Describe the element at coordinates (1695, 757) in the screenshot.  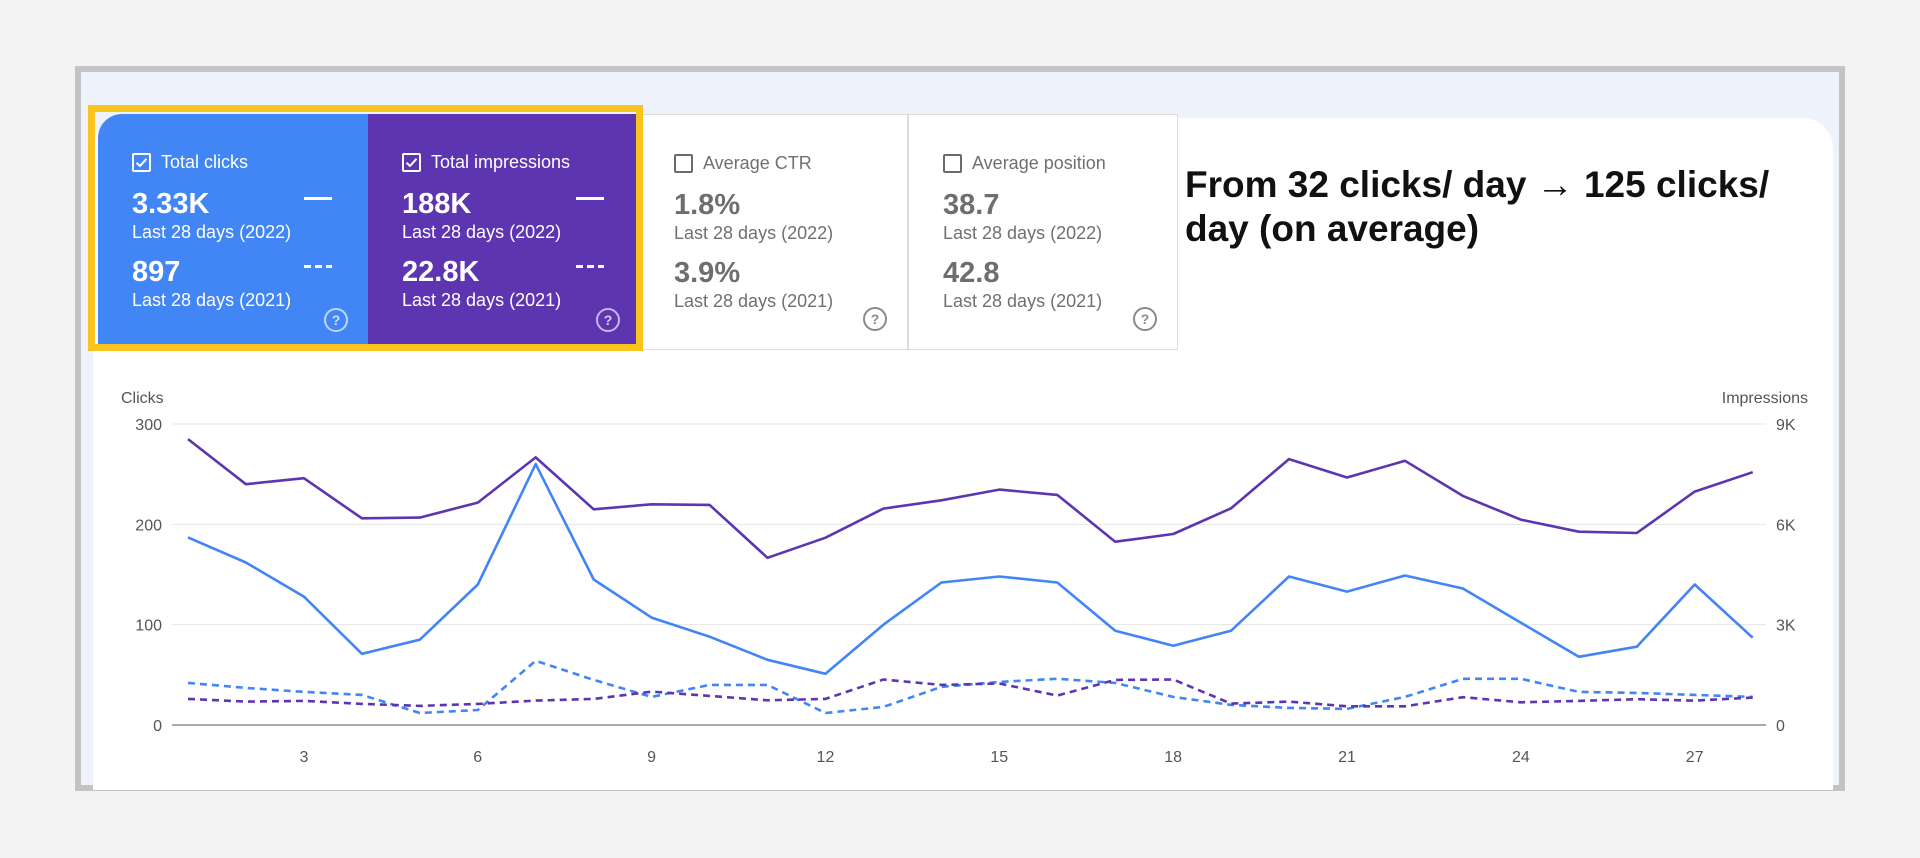
I see `x-tick-label: 27` at that location.